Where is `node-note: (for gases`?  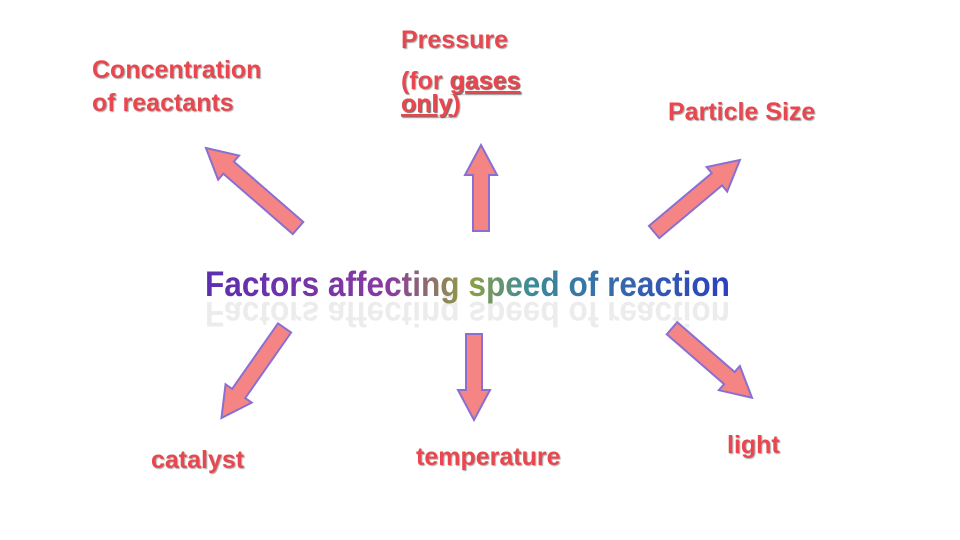 node-note: (for gases is located at coordinates (461, 81).